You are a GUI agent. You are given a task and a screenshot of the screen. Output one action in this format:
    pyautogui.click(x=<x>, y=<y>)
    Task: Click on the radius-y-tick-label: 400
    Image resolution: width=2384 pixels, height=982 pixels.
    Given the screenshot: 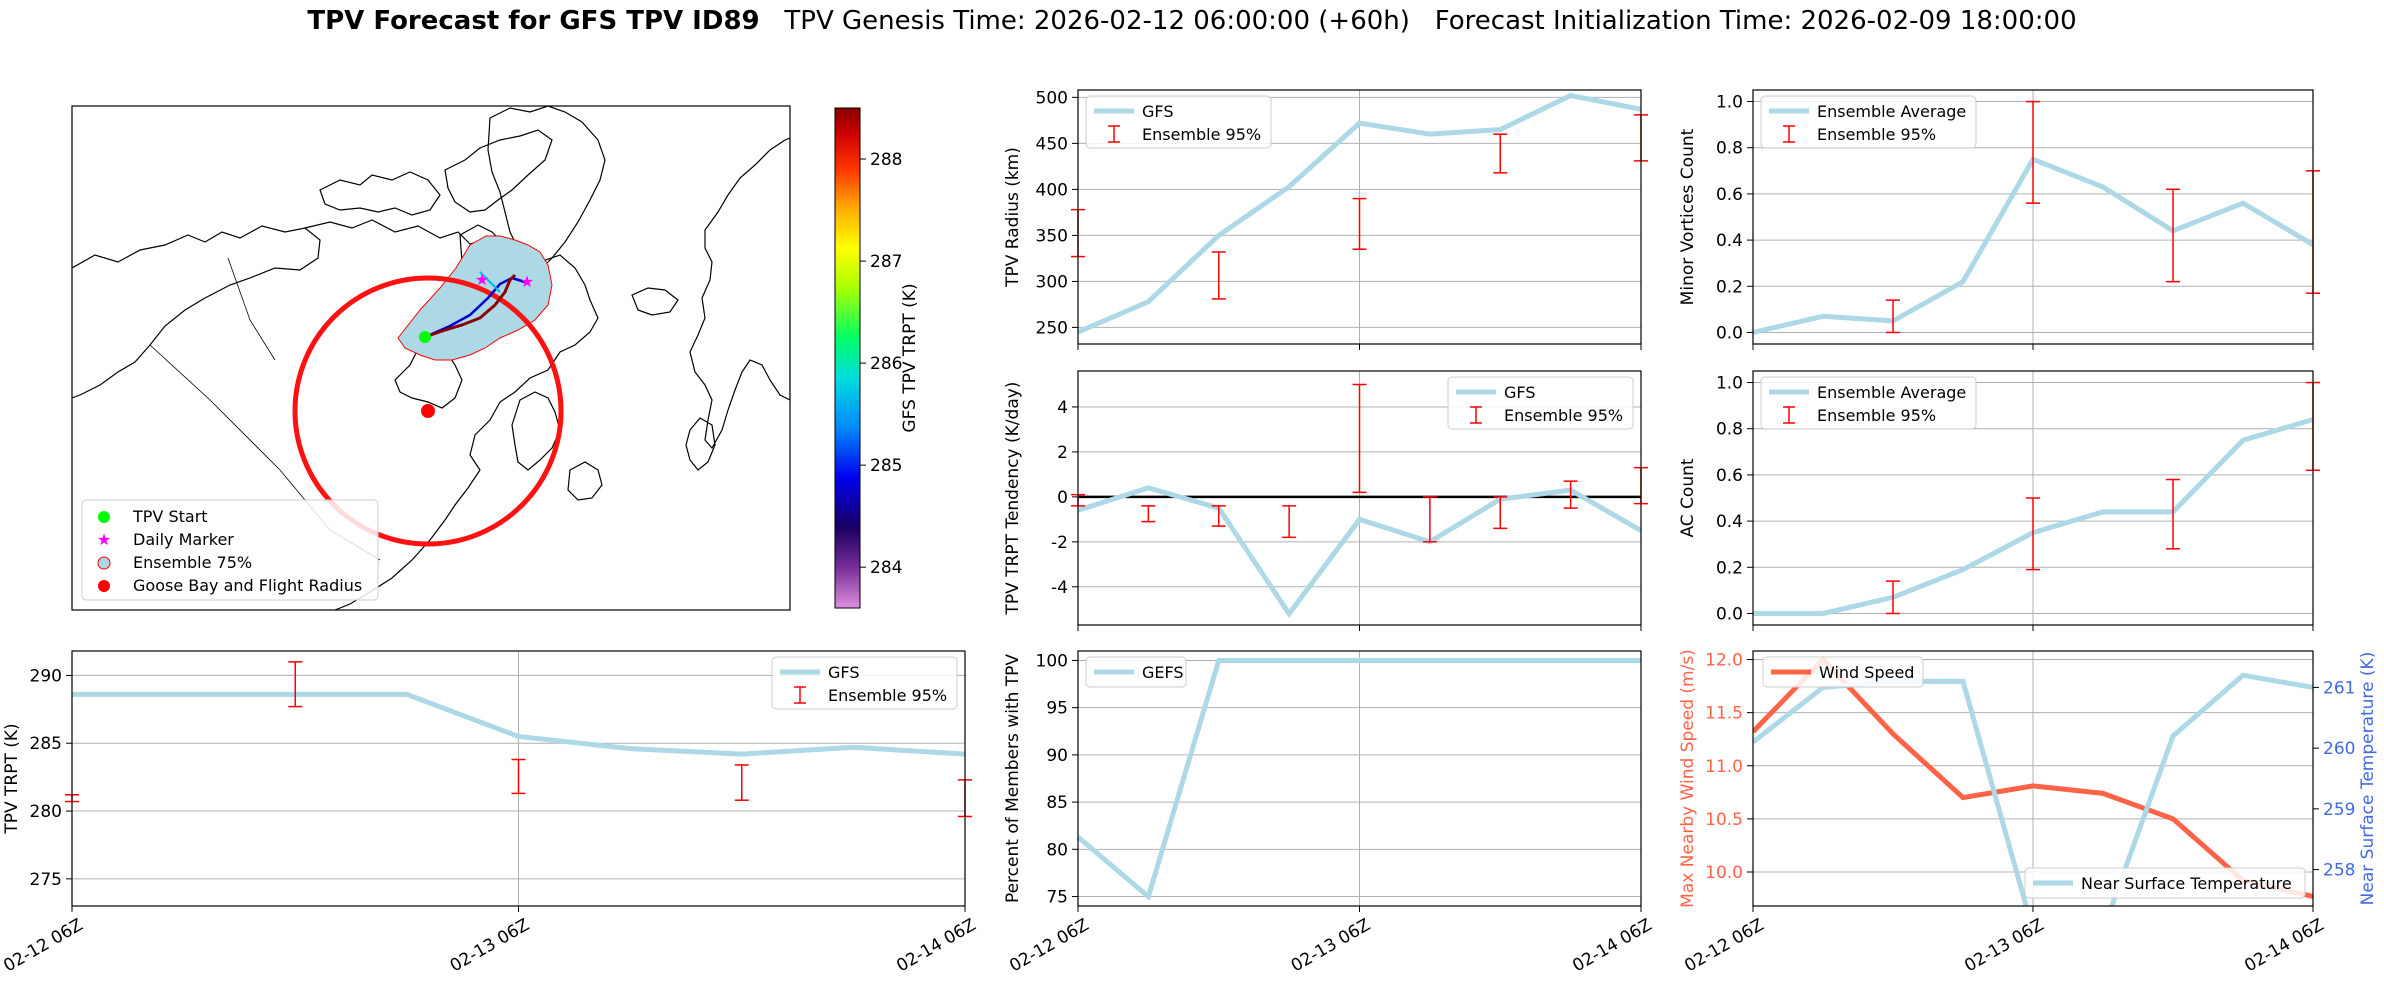 What is the action you would take?
    pyautogui.click(x=1052, y=190)
    